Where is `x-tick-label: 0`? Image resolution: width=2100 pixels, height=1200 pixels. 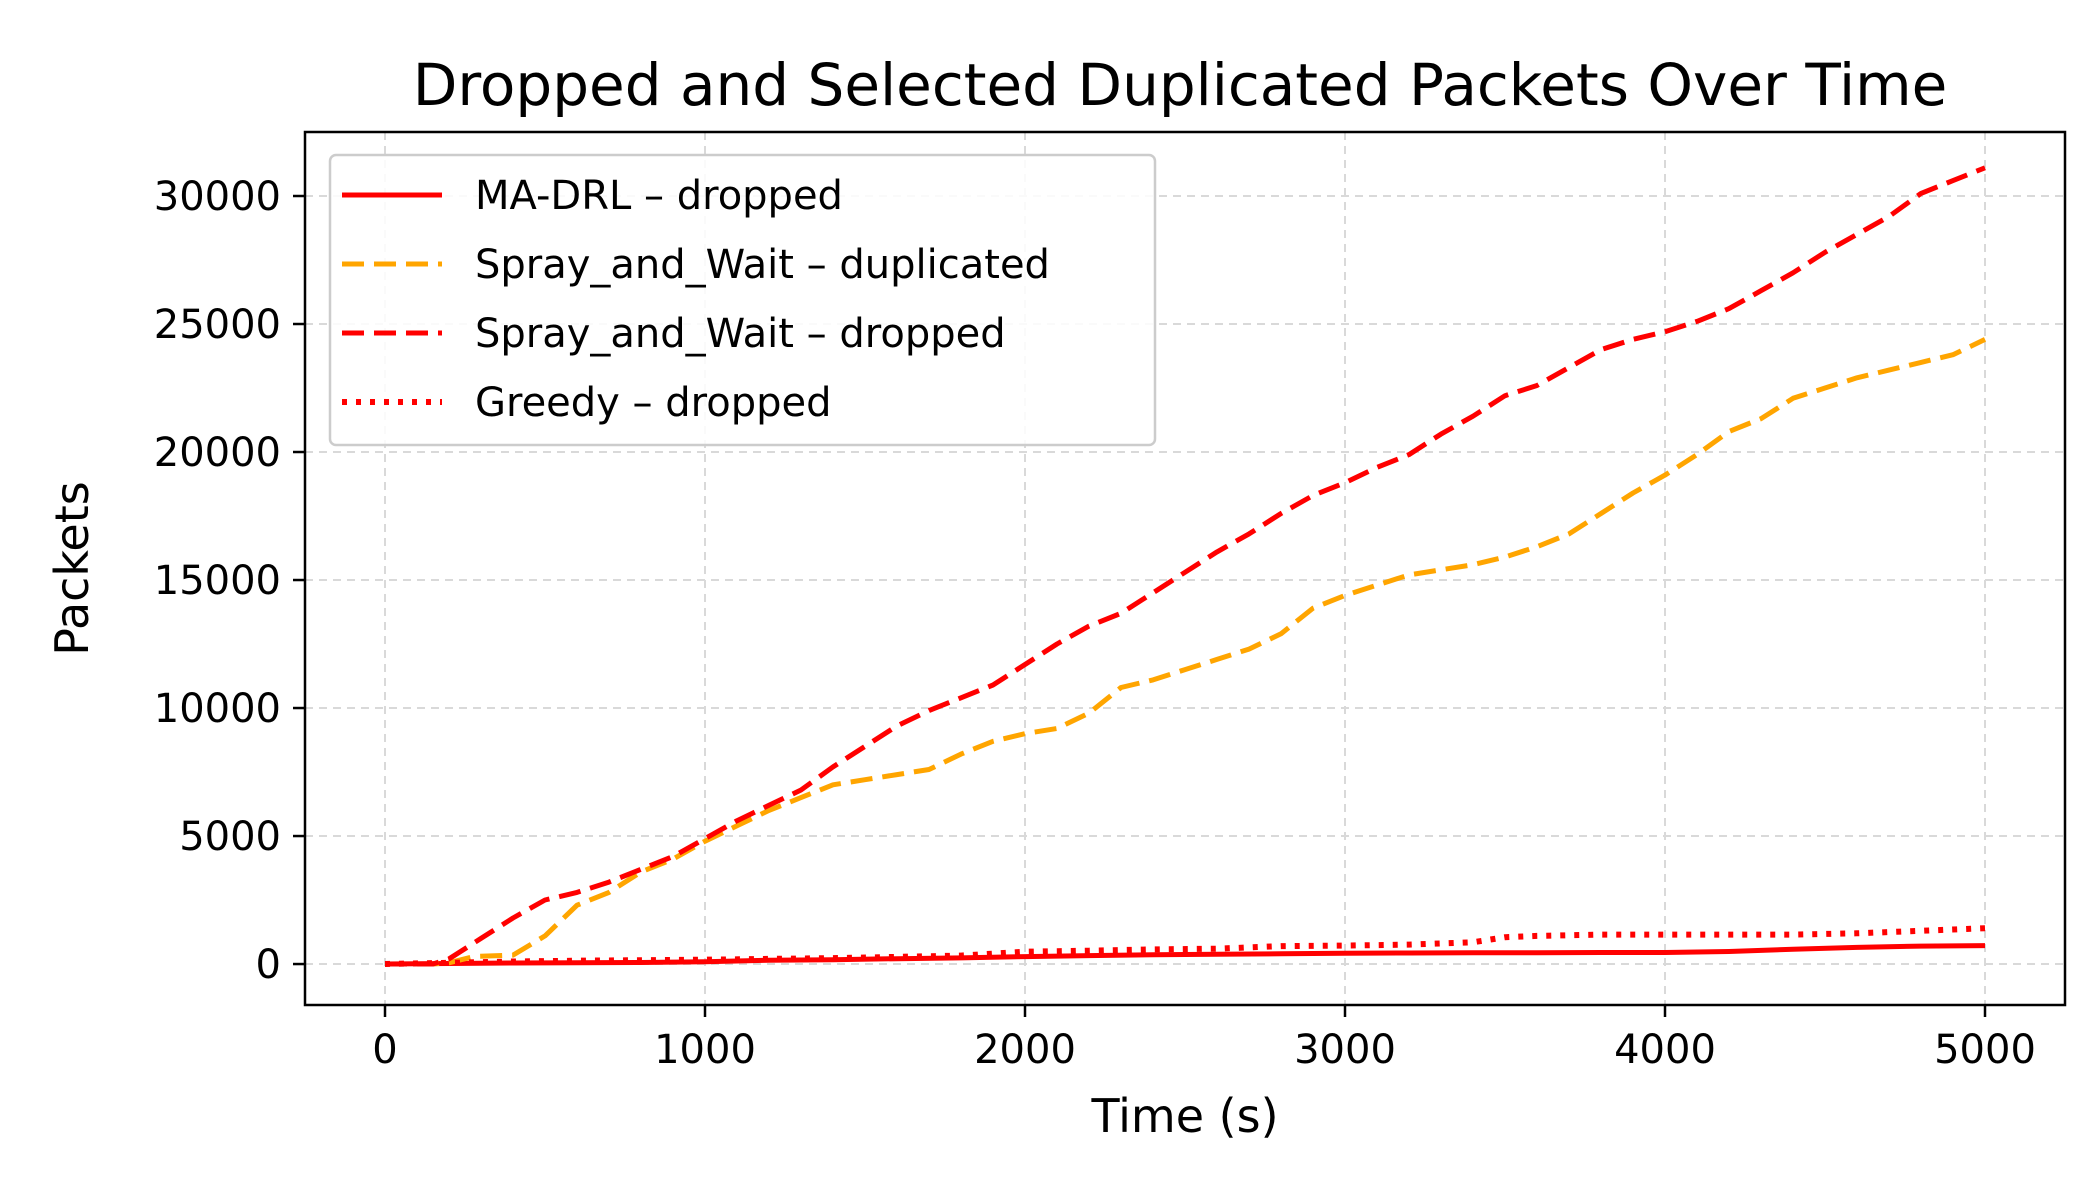
x-tick-label: 0 is located at coordinates (384, 1050).